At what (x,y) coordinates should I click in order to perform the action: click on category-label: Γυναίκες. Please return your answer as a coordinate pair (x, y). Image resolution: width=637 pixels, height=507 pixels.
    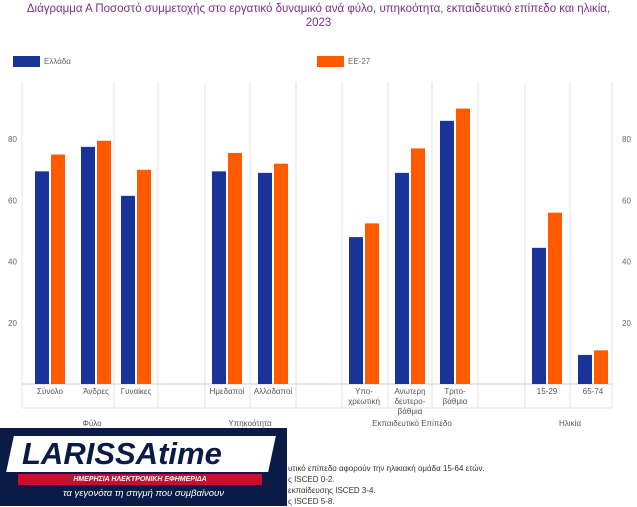
    Looking at the image, I should click on (136, 391).